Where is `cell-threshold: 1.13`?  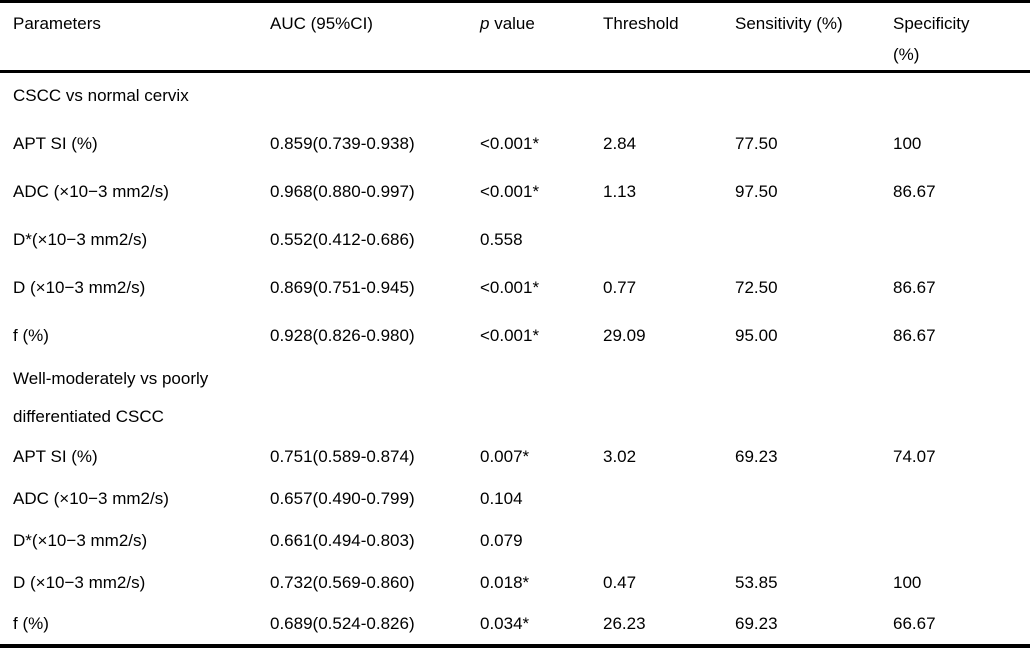 cell-threshold: 1.13 is located at coordinates (620, 191).